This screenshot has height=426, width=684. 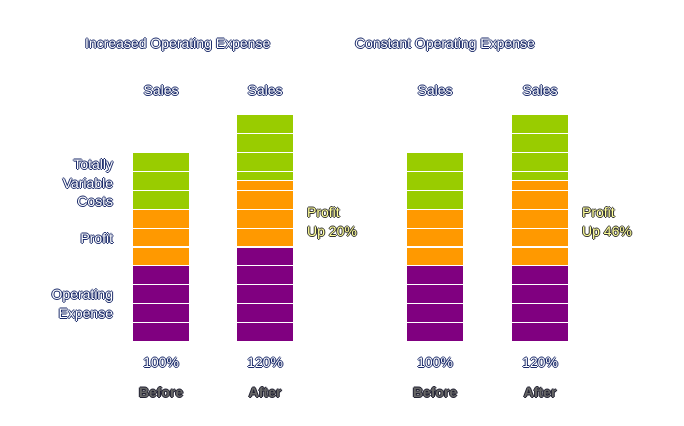 I want to click on annotation-profit-change: Up 20%, so click(x=332, y=231).